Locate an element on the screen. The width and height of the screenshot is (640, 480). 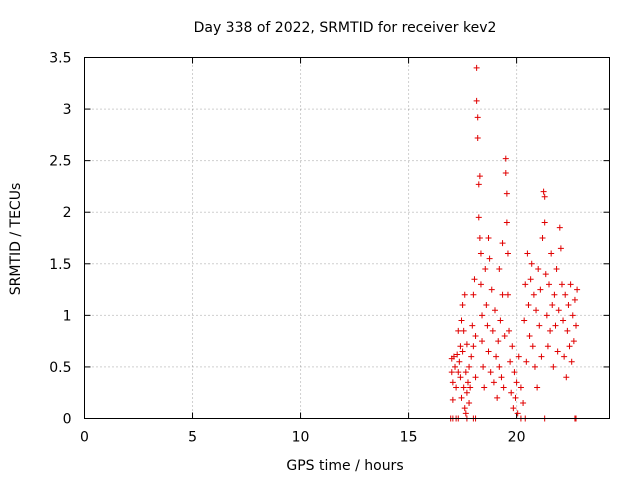
y-tick-label: 1 is located at coordinates (67, 316).